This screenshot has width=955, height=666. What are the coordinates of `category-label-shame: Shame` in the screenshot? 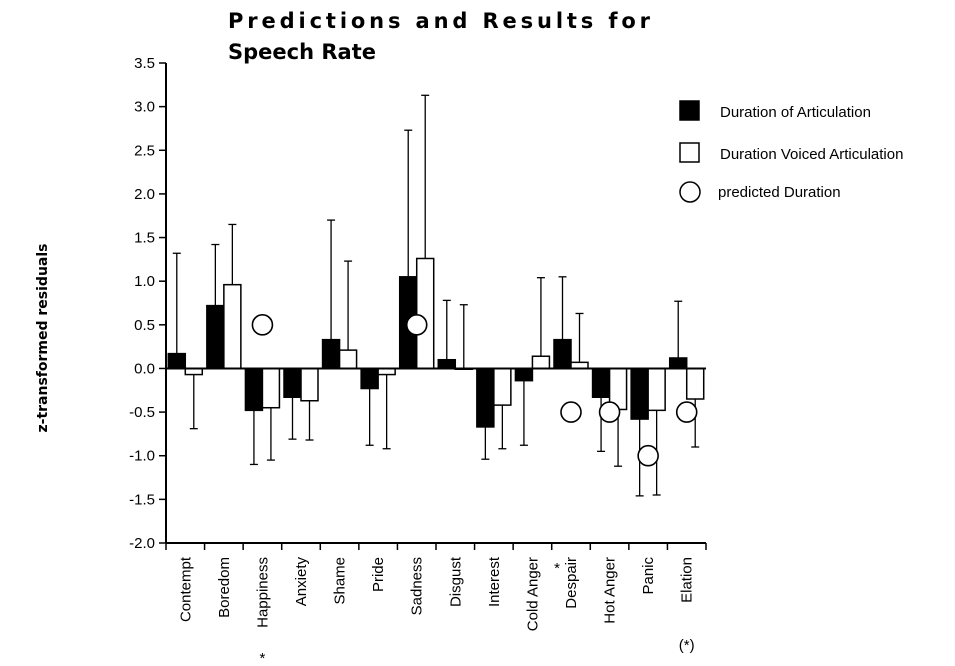 It's located at (340, 581).